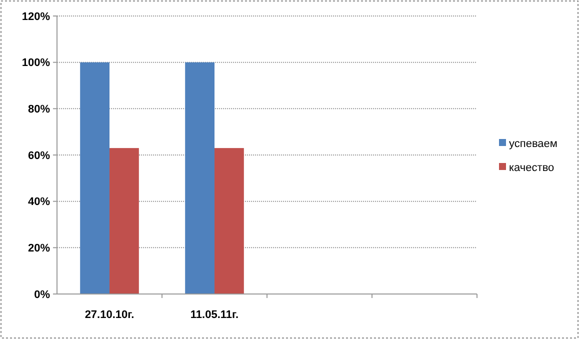 The image size is (579, 339). What do you see at coordinates (39, 248) in the screenshot?
I see `y-tick-label: 20%` at bounding box center [39, 248].